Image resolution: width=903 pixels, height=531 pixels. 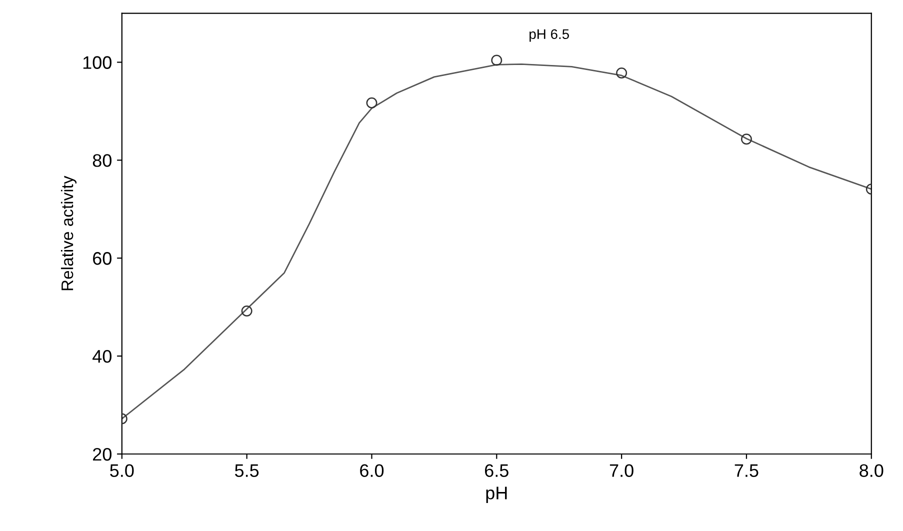 What do you see at coordinates (246, 470) in the screenshot?
I see `x-tick-label: 5.5` at bounding box center [246, 470].